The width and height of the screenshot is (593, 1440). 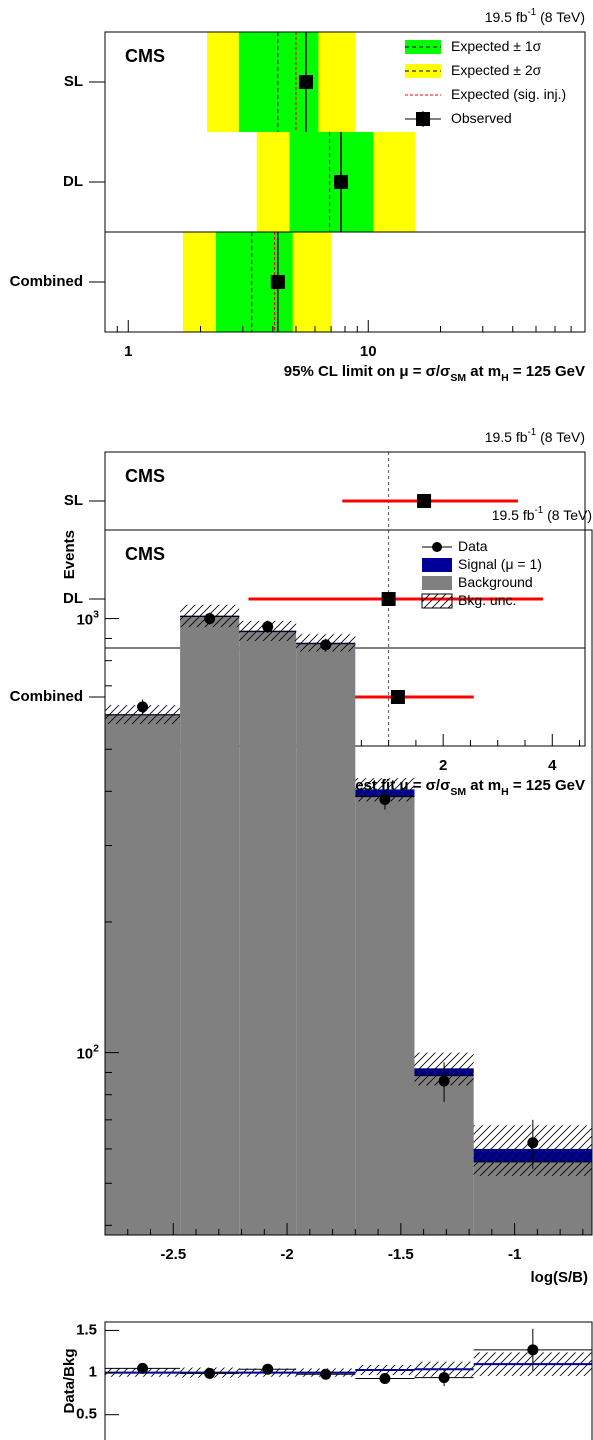 I want to click on x-tick-label: 2, so click(x=443, y=765).